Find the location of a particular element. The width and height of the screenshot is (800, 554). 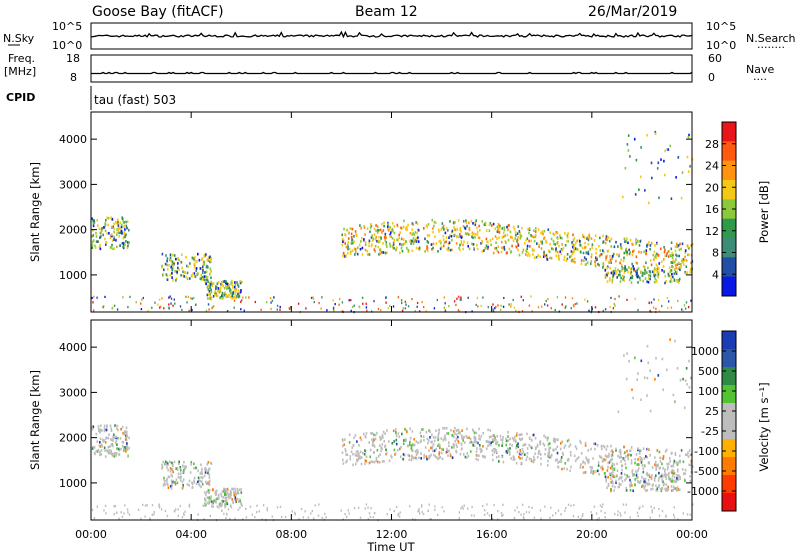

colorbar-swatch is located at coordinates (729, 132).